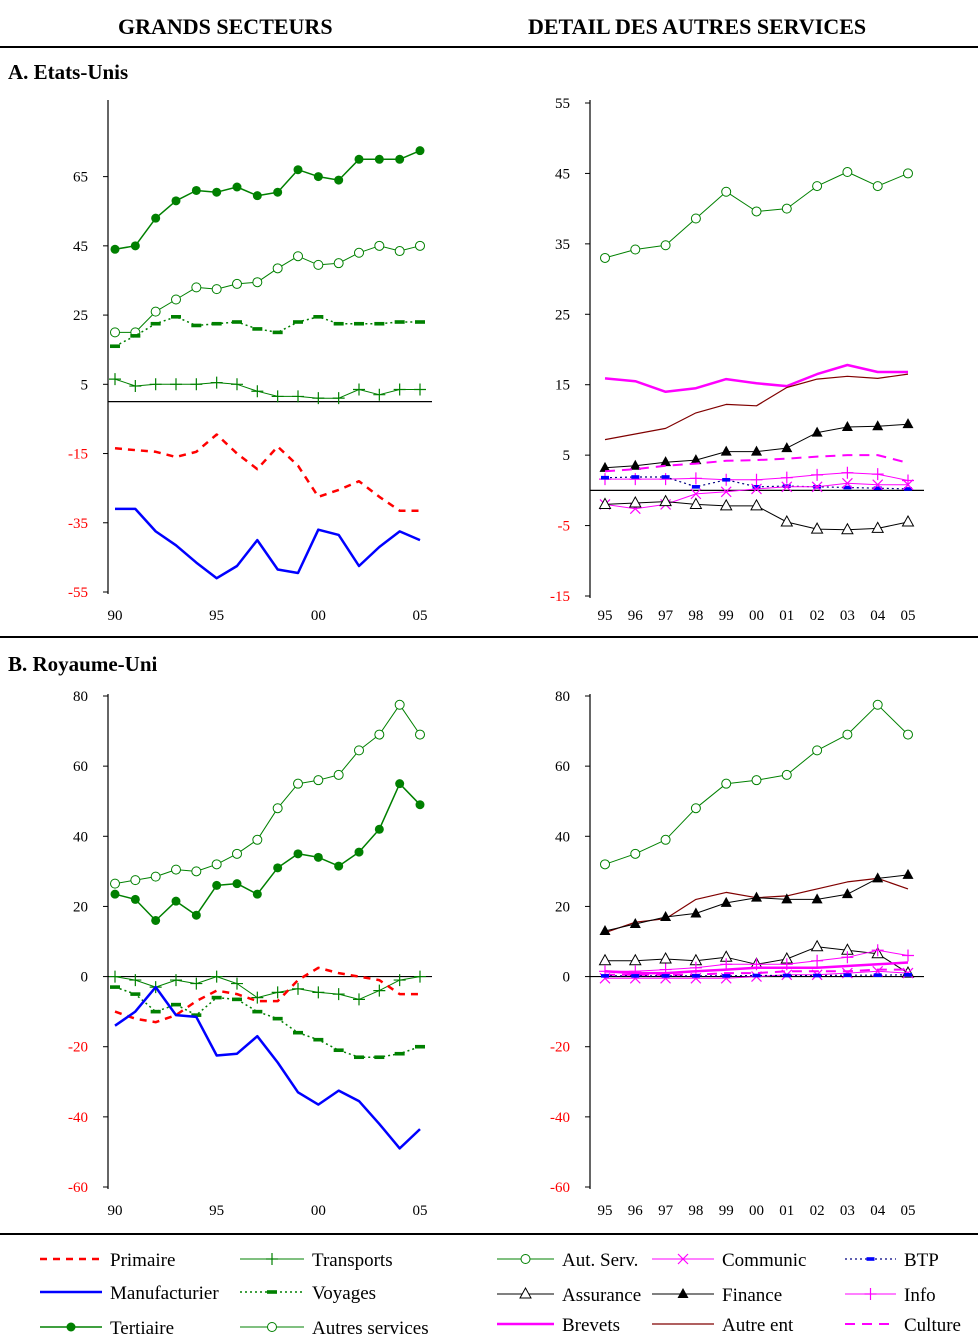 The width and height of the screenshot is (978, 1343). What do you see at coordinates (267, 332) in the screenshot?
I see `series-voyages` at bounding box center [267, 332].